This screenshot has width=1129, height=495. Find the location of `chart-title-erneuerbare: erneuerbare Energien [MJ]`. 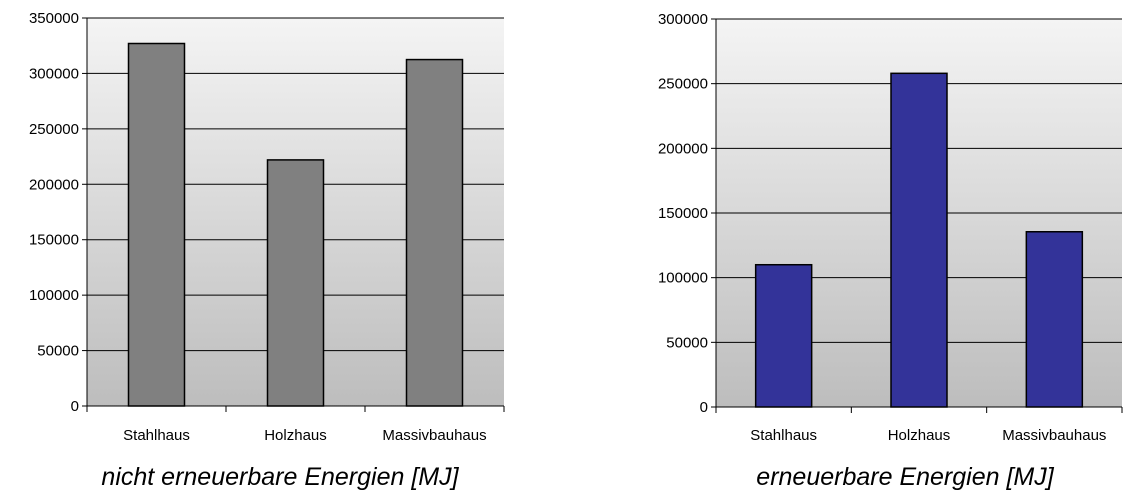

chart-title-erneuerbare: erneuerbare Energien [MJ] is located at coordinates (905, 477).